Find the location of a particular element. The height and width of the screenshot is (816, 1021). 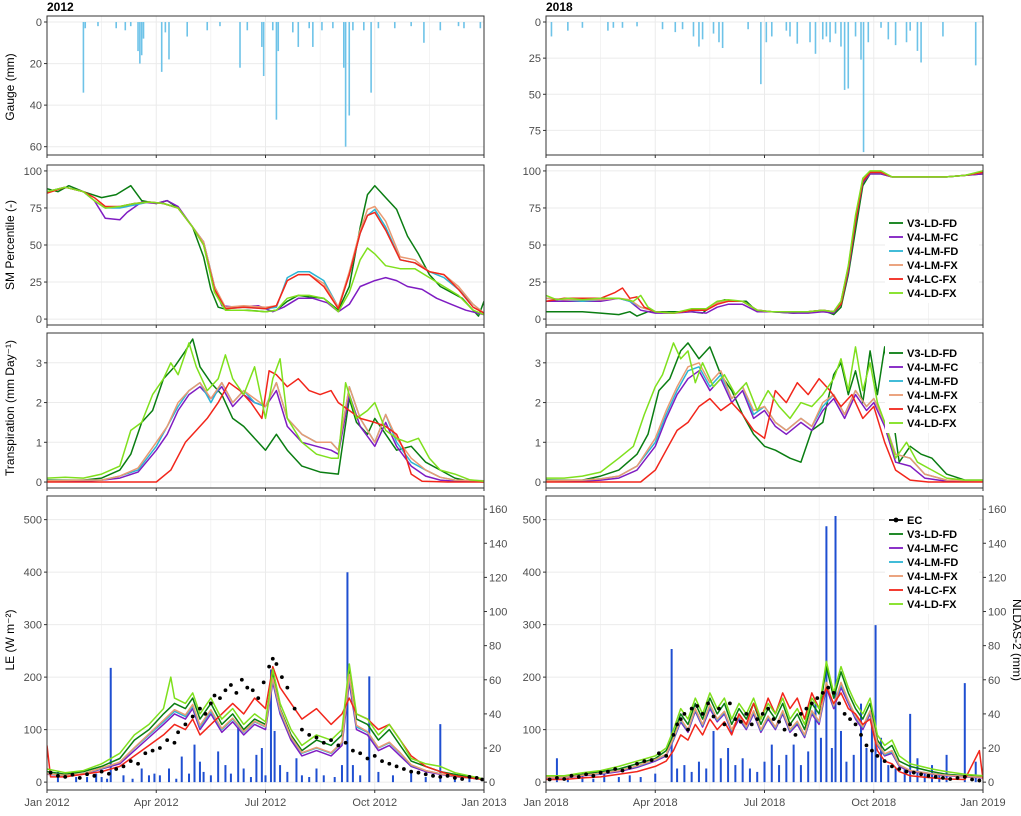

y2-tick-label: 140 is located at coordinates (997, 544).